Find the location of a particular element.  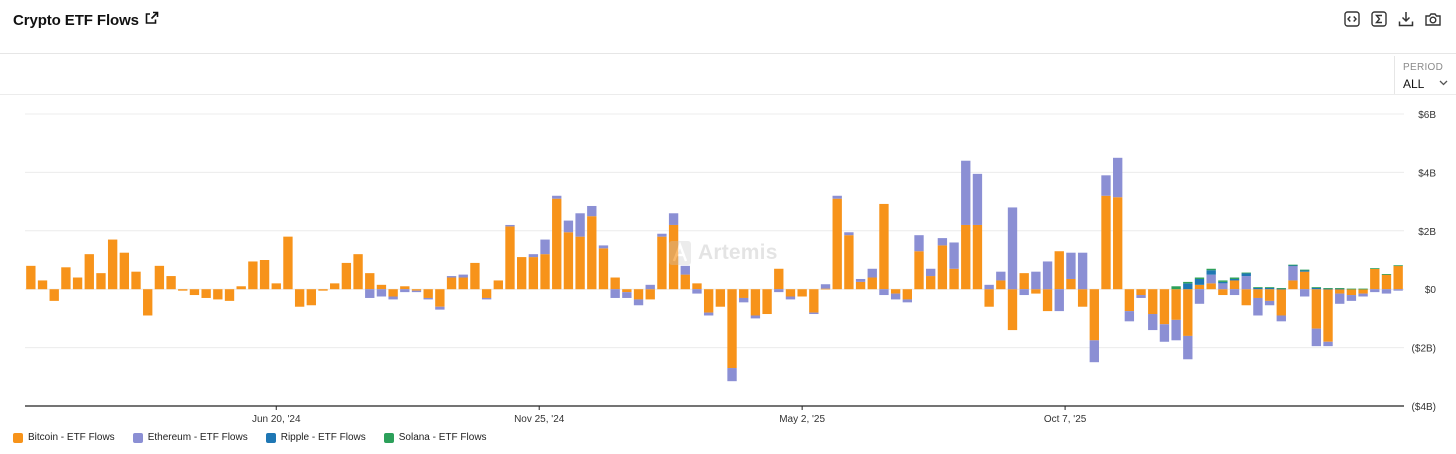

sigma-icon is located at coordinates (1379, 19).